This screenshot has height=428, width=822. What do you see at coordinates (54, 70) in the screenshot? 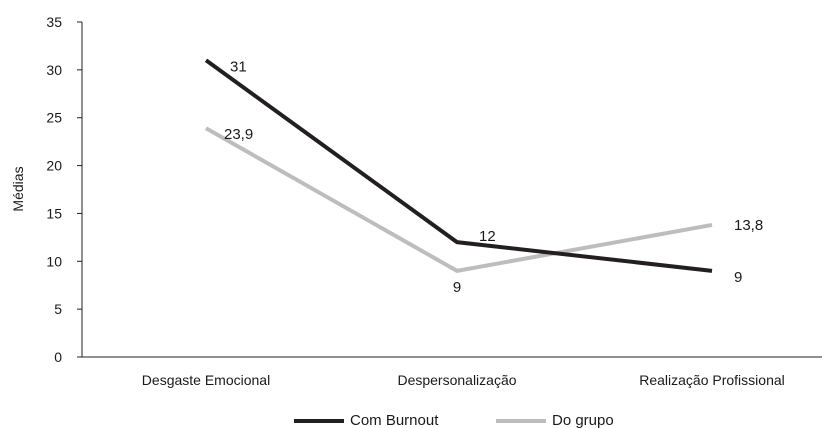
I see `y-tick-label: 30` at bounding box center [54, 70].